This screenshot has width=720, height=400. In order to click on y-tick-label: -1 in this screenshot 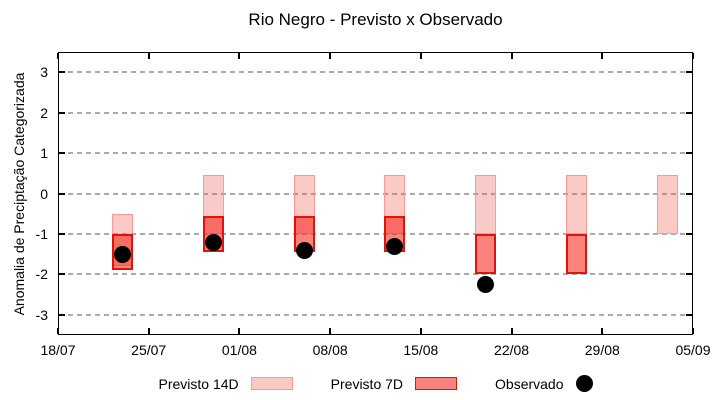, I will do `click(41, 233)`.